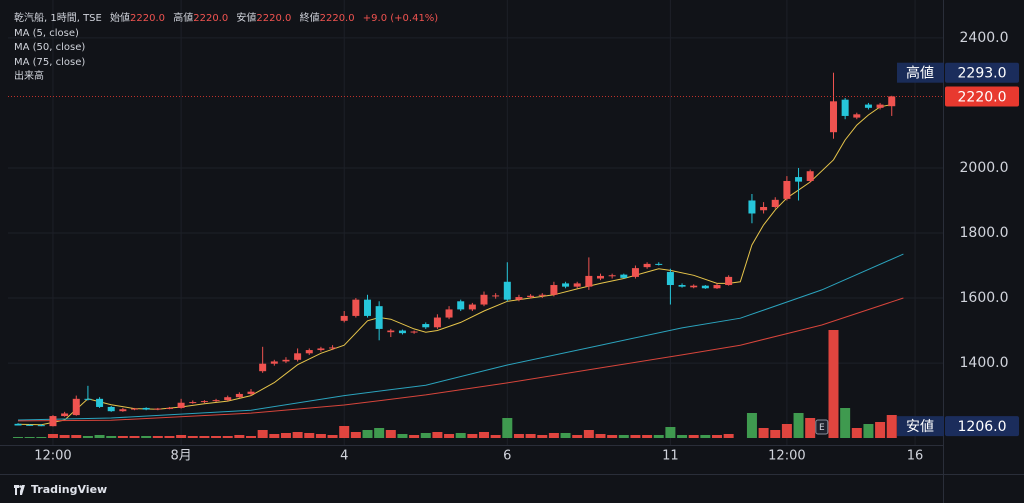 This screenshot has width=1024, height=503. What do you see at coordinates (50, 47) in the screenshot?
I see `indicator: MA (50, close)` at bounding box center [50, 47].